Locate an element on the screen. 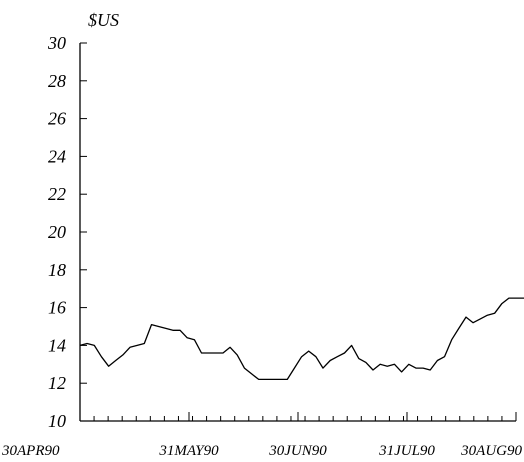 Image resolution: width=524 pixels, height=462 pixels. x-tick-label: 30JUN90 is located at coordinates (297, 451).